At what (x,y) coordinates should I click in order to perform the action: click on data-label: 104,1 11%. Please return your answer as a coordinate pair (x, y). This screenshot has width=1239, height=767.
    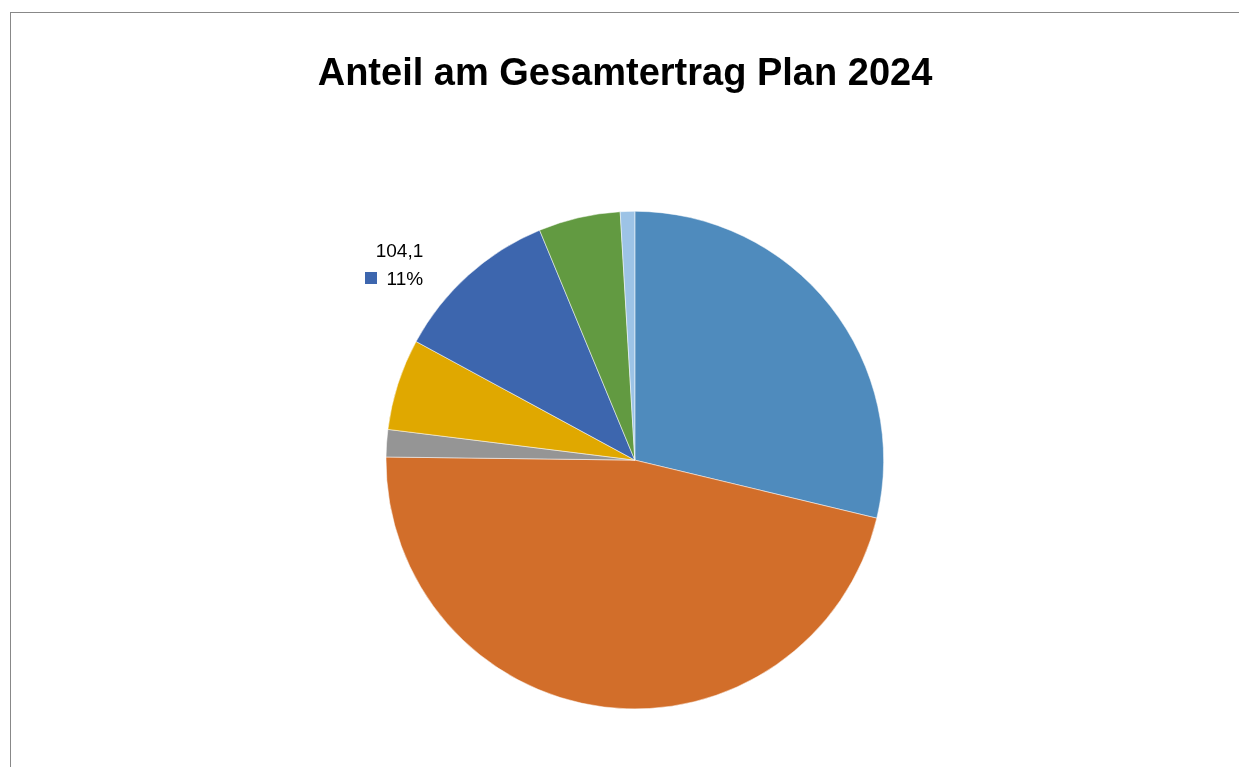
    Looking at the image, I should click on (399, 264).